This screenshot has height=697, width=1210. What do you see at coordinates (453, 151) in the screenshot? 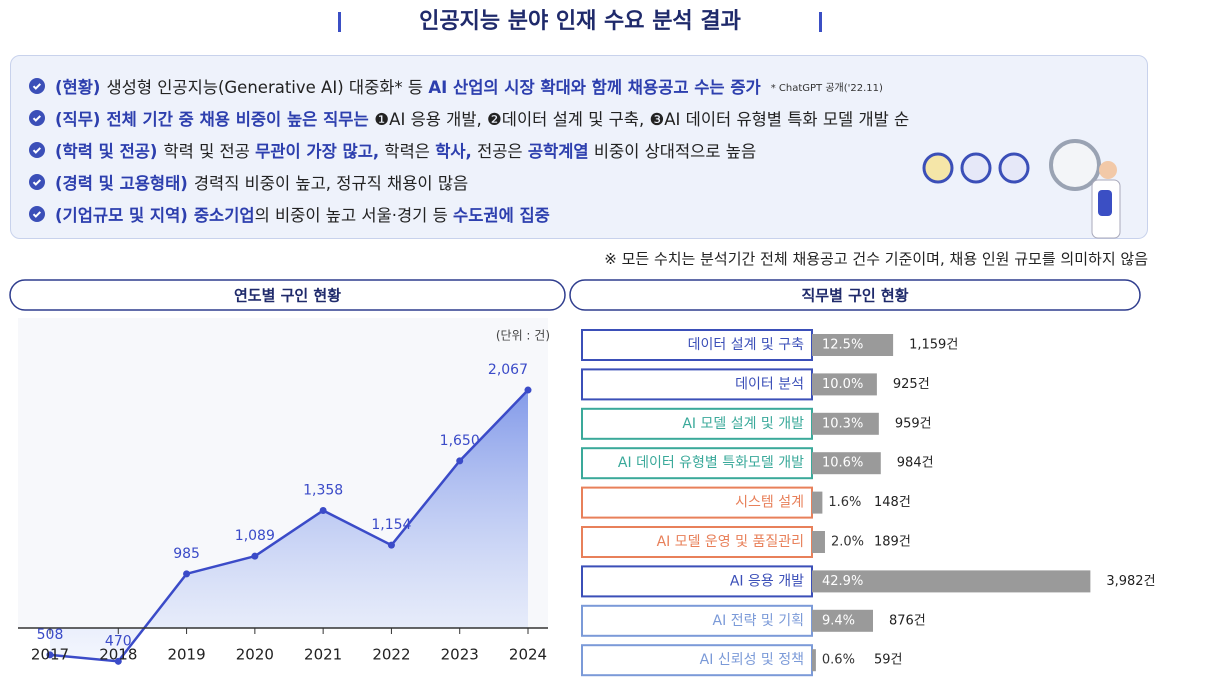
I see `item-text: 학사,` at bounding box center [453, 151].